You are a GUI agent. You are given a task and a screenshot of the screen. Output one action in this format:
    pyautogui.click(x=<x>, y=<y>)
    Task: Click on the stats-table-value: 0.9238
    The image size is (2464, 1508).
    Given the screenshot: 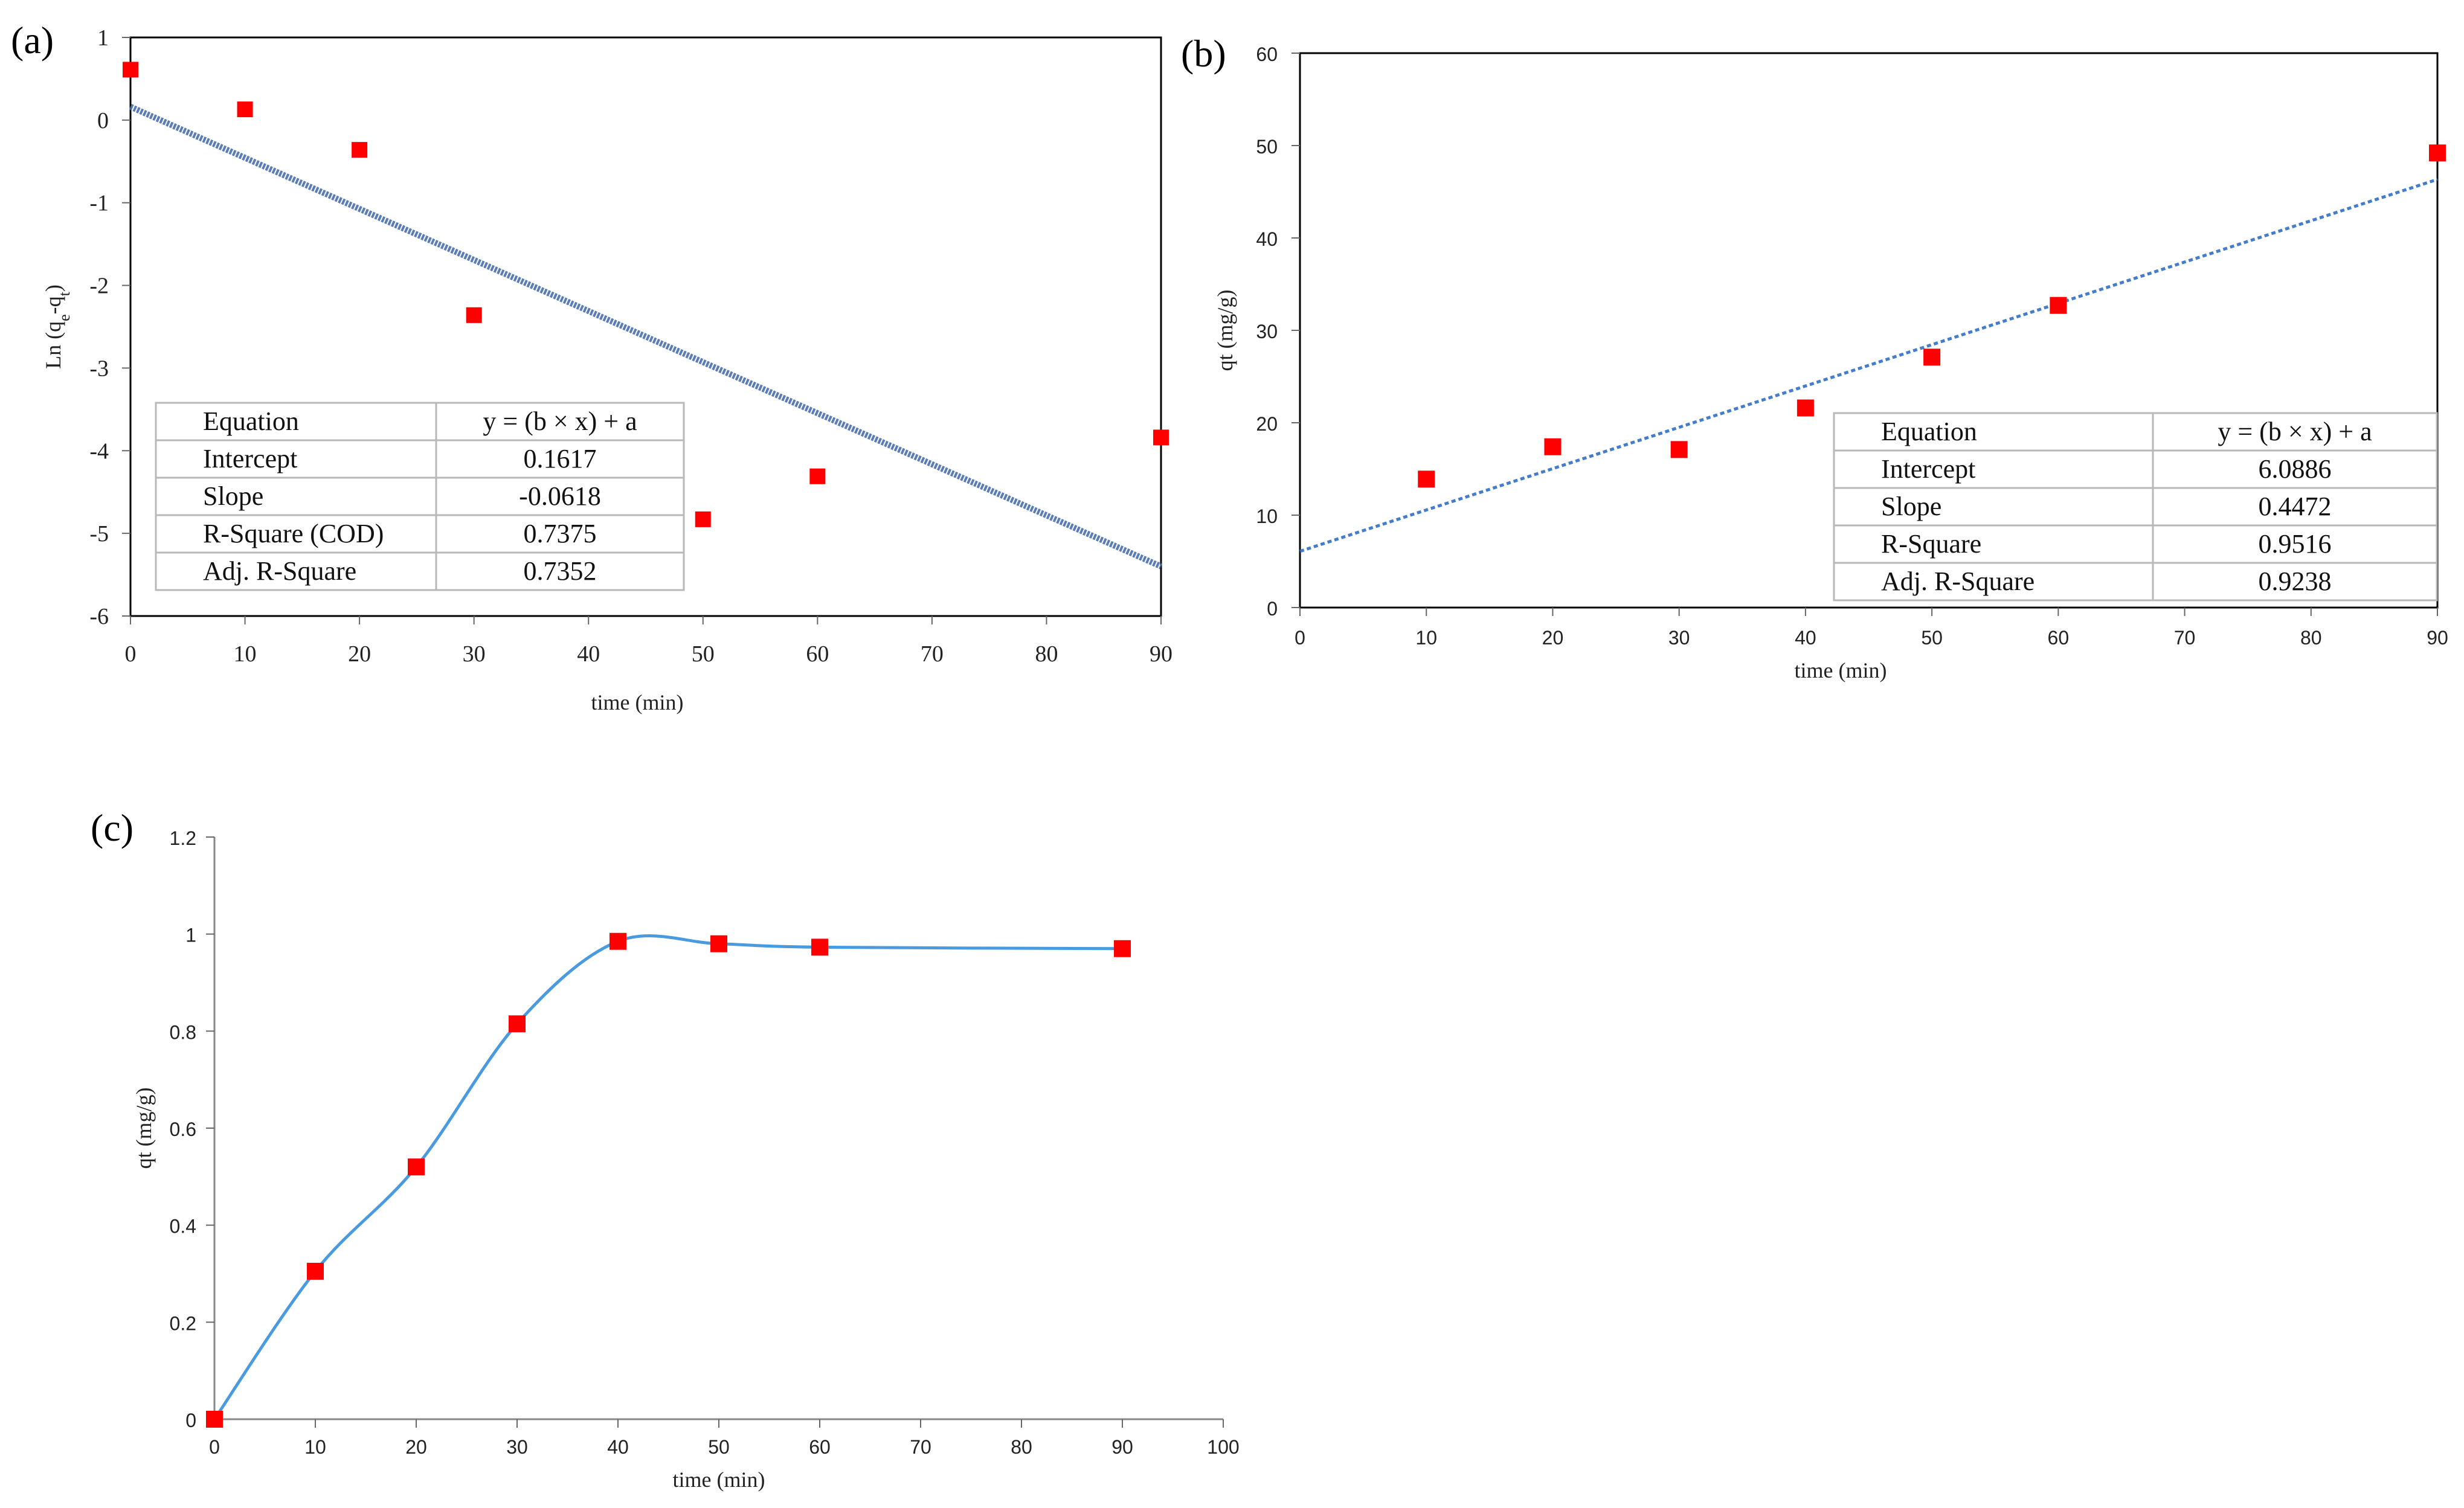 What is the action you would take?
    pyautogui.click(x=2296, y=581)
    